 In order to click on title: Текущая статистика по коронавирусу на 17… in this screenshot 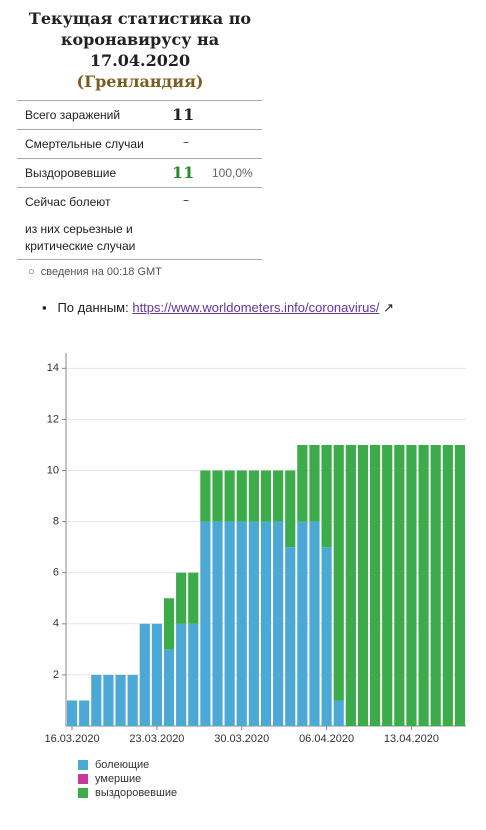, I will do `click(140, 39)`.